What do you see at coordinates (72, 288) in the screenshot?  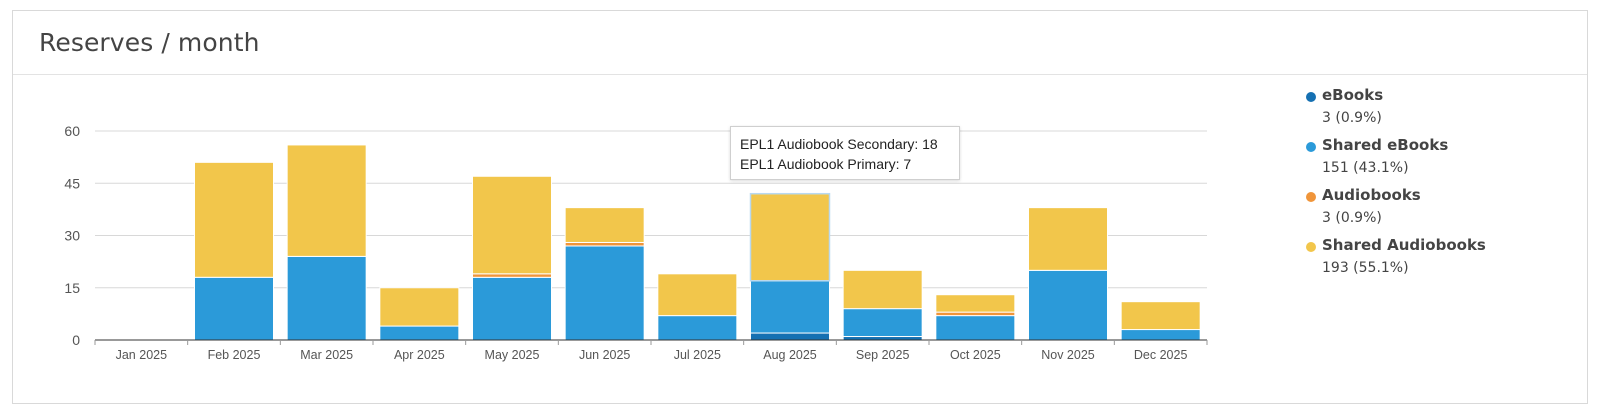 I see `y-tick-label: 15` at bounding box center [72, 288].